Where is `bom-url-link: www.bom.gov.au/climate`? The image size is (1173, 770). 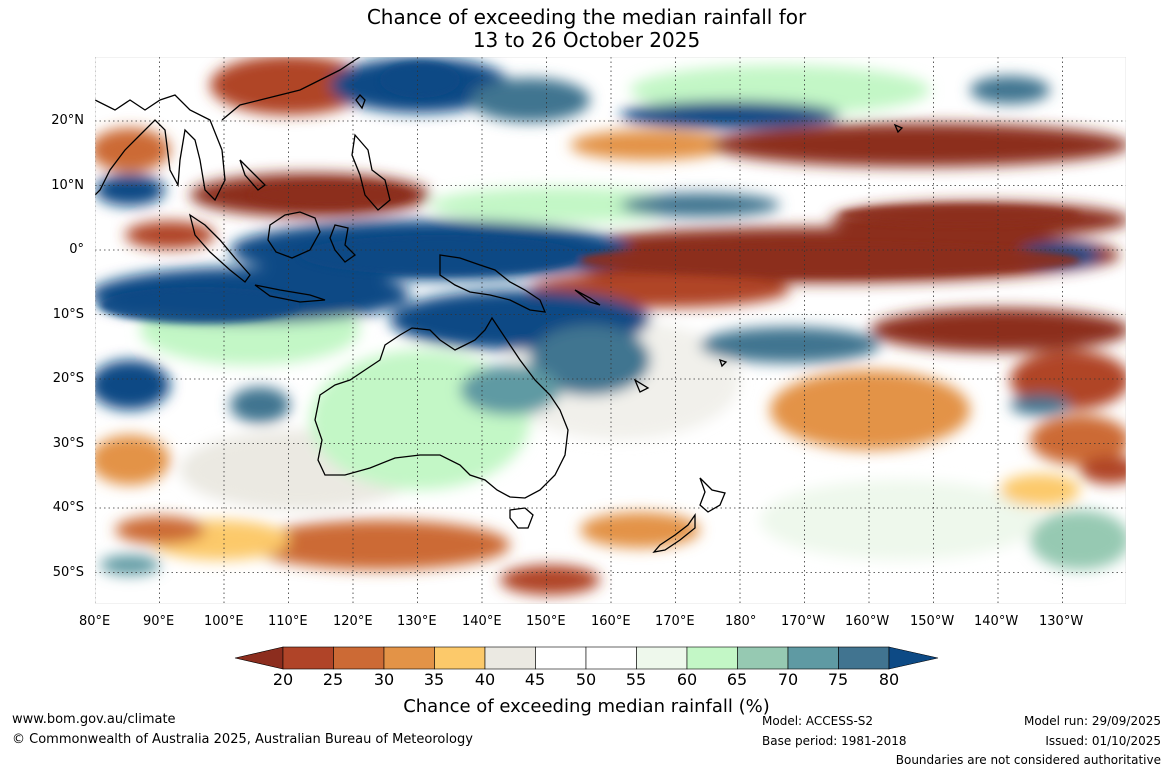
bom-url-link: www.bom.gov.au/climate is located at coordinates (94, 719).